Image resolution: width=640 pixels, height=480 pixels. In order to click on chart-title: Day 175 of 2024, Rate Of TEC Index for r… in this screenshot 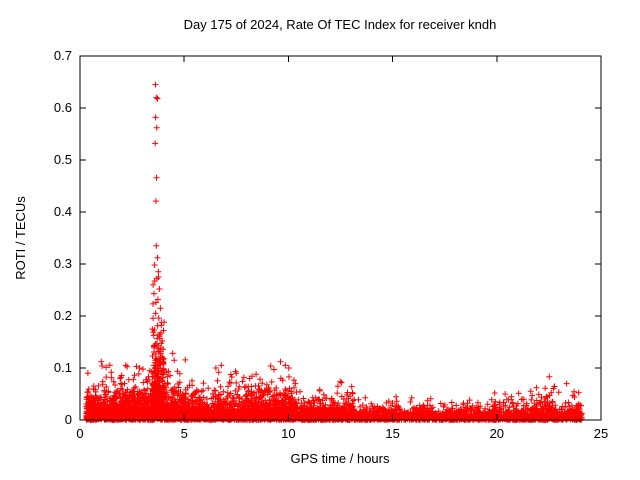, I will do `click(340, 24)`.